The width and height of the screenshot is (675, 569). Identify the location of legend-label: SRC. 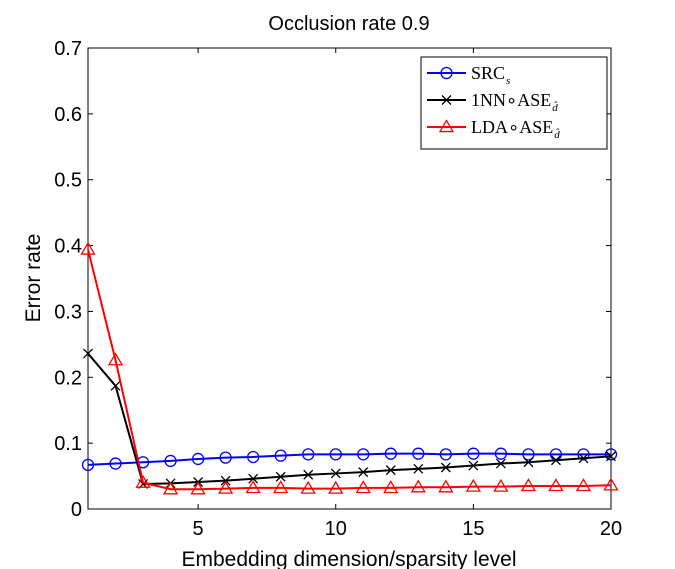
(488, 73).